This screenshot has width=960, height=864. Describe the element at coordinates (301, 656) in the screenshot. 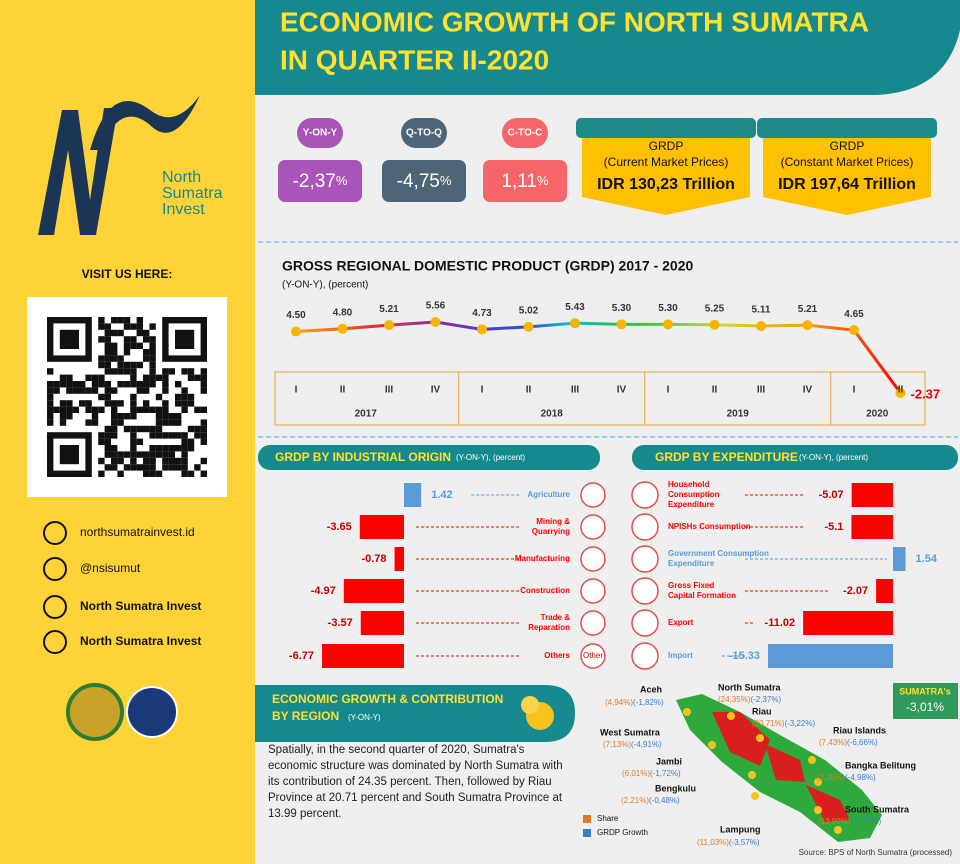

I see `value-label: -6.77` at that location.